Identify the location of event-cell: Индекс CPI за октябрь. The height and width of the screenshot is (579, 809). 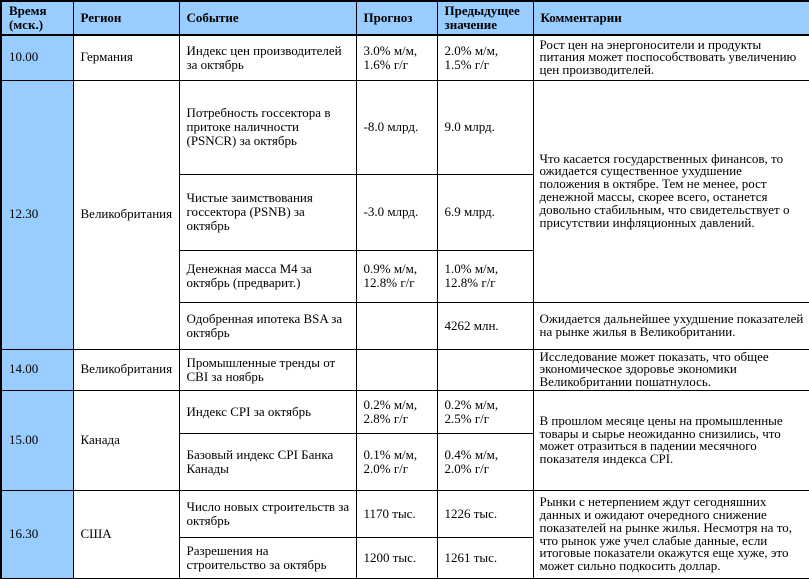
(267, 411).